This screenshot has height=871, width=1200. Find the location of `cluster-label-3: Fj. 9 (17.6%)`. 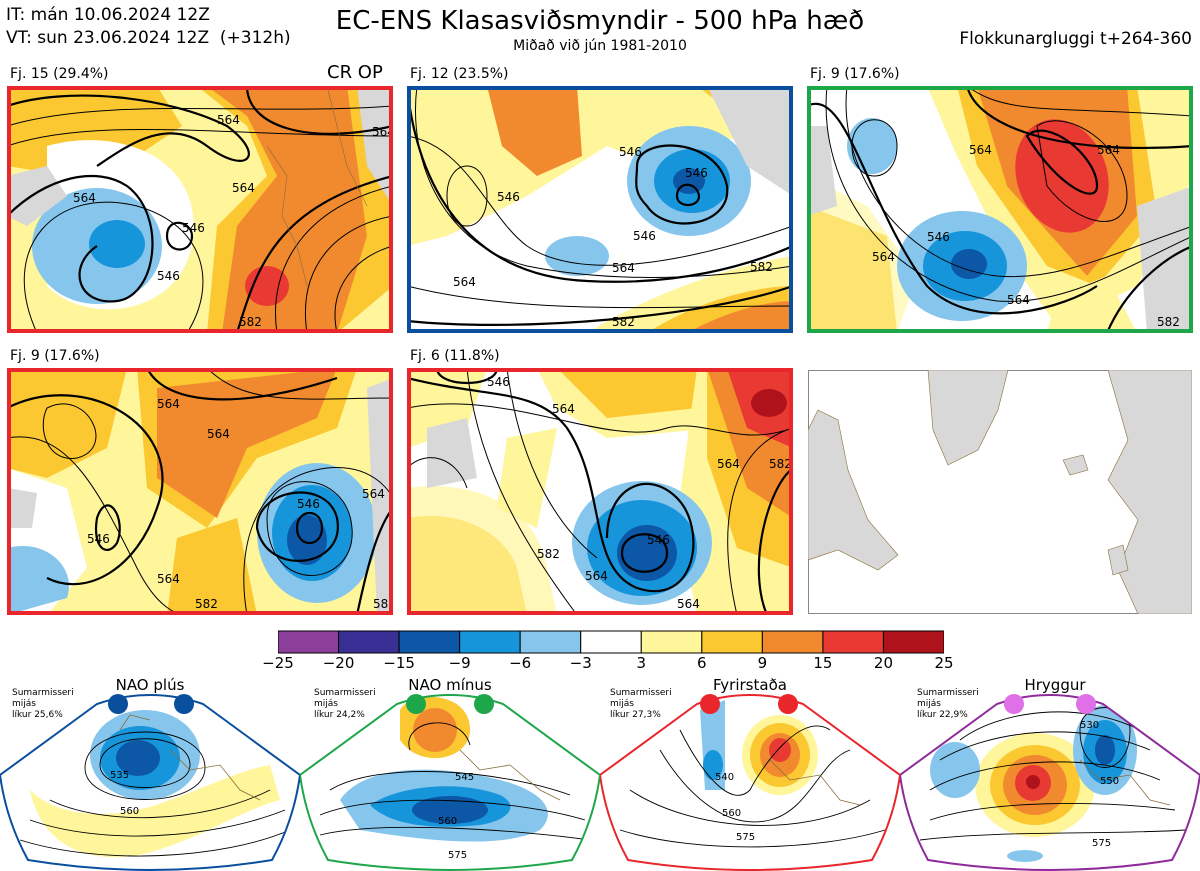

cluster-label-3: Fj. 9 (17.6%) is located at coordinates (855, 74).